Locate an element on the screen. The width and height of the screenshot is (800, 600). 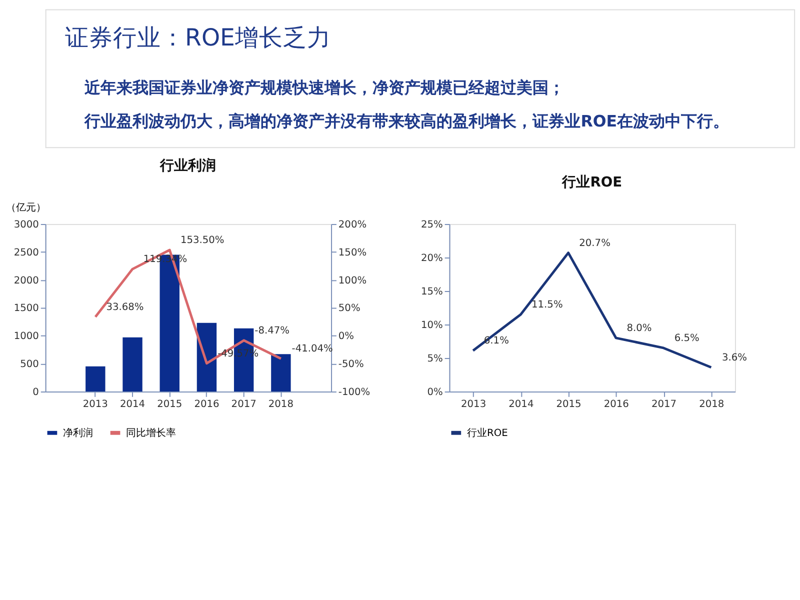
y-axis-title: （亿元） is located at coordinates (26, 208).